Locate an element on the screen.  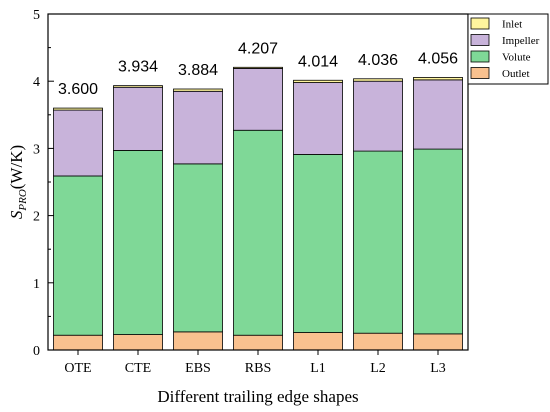
legend-swatch-impeller is located at coordinates (480, 40).